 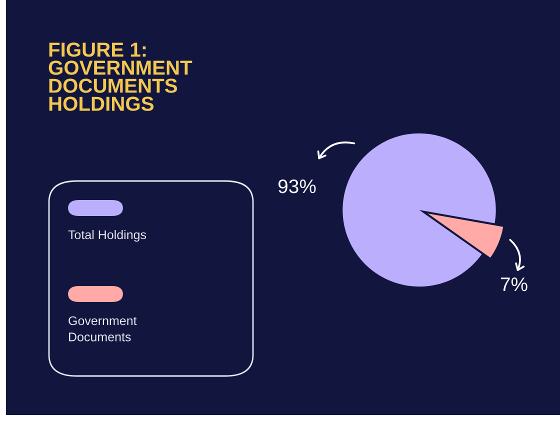 What do you see at coordinates (120, 76) in the screenshot?
I see `chart-title: FIGURE 1: GOVERNMENT DOCUMENTS HOLDINGS` at bounding box center [120, 76].